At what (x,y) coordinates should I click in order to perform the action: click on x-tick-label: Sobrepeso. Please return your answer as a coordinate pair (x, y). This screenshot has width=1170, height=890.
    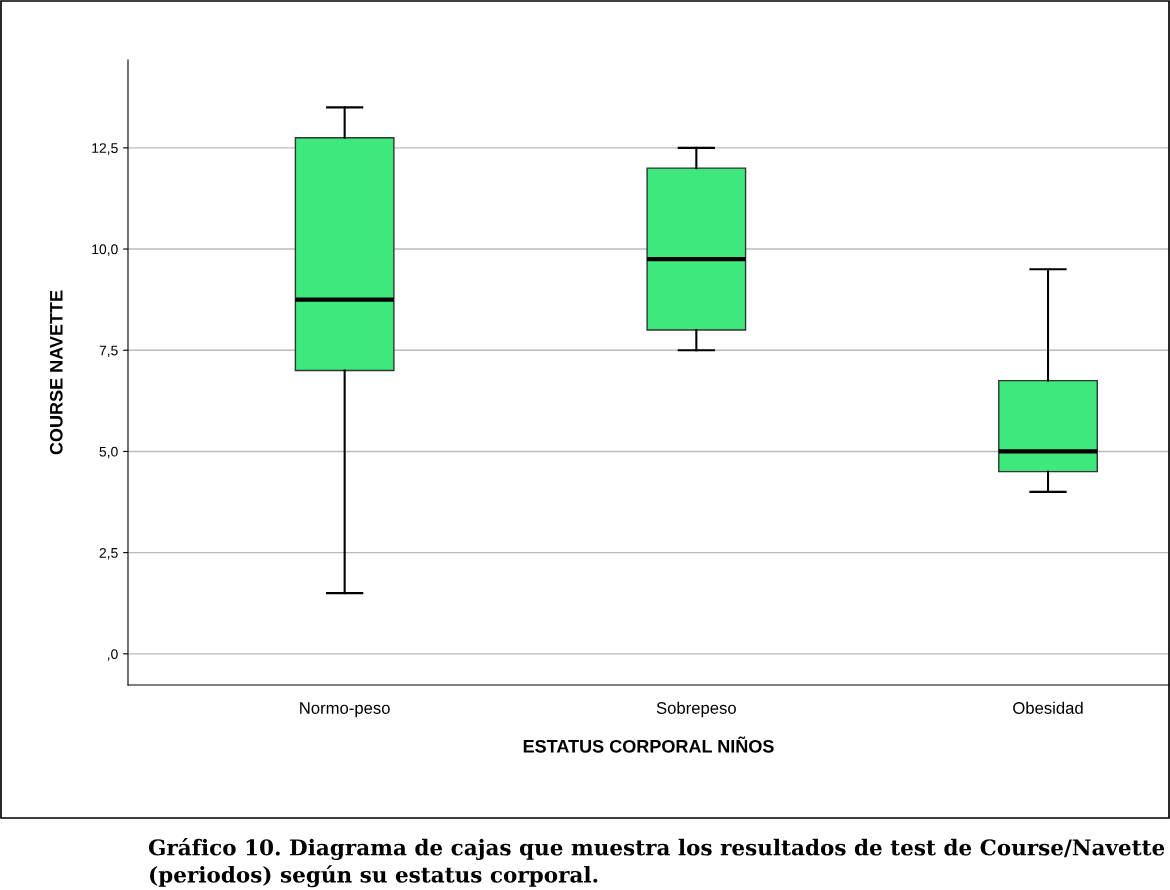
    Looking at the image, I should click on (696, 709).